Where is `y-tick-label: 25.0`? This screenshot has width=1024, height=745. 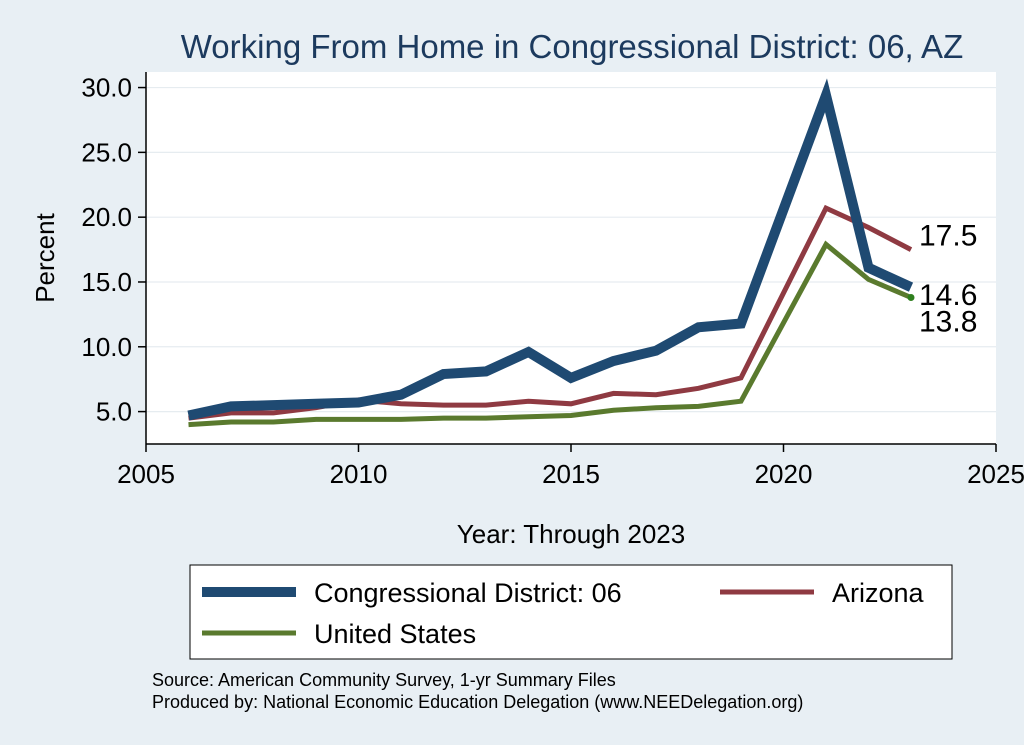 y-tick-label: 25.0 is located at coordinates (106, 152).